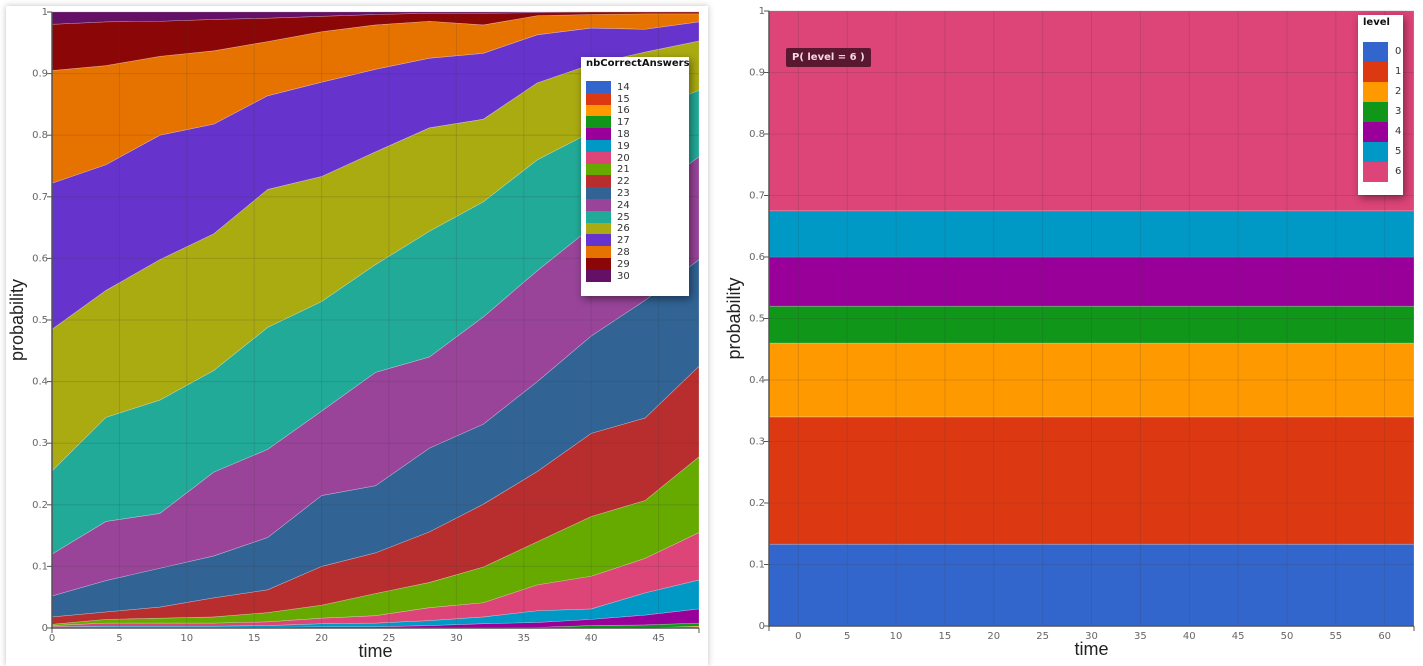  What do you see at coordinates (45, 12) in the screenshot?
I see `y-tick-label: 1` at bounding box center [45, 12].